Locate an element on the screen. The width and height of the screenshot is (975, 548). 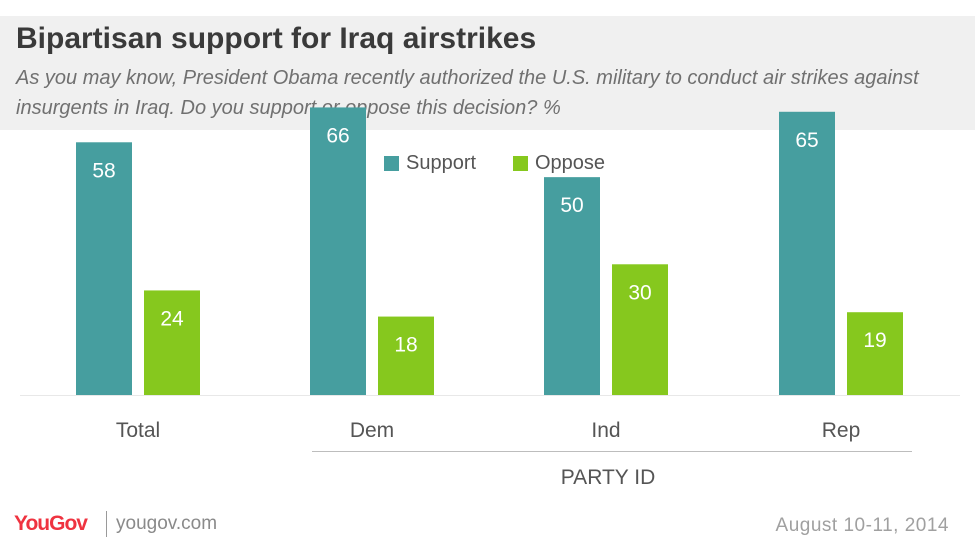
survey-date: August 10-11, 2014 is located at coordinates (862, 525).